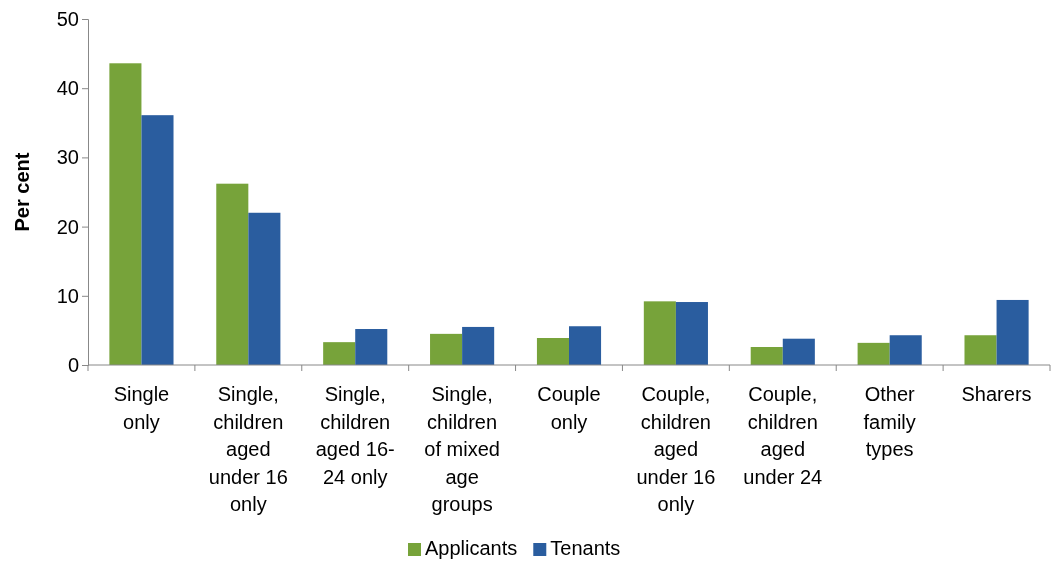  Describe the element at coordinates (355, 435) in the screenshot. I see `x-tick-label: Single, children aged 16- 24 only` at that location.